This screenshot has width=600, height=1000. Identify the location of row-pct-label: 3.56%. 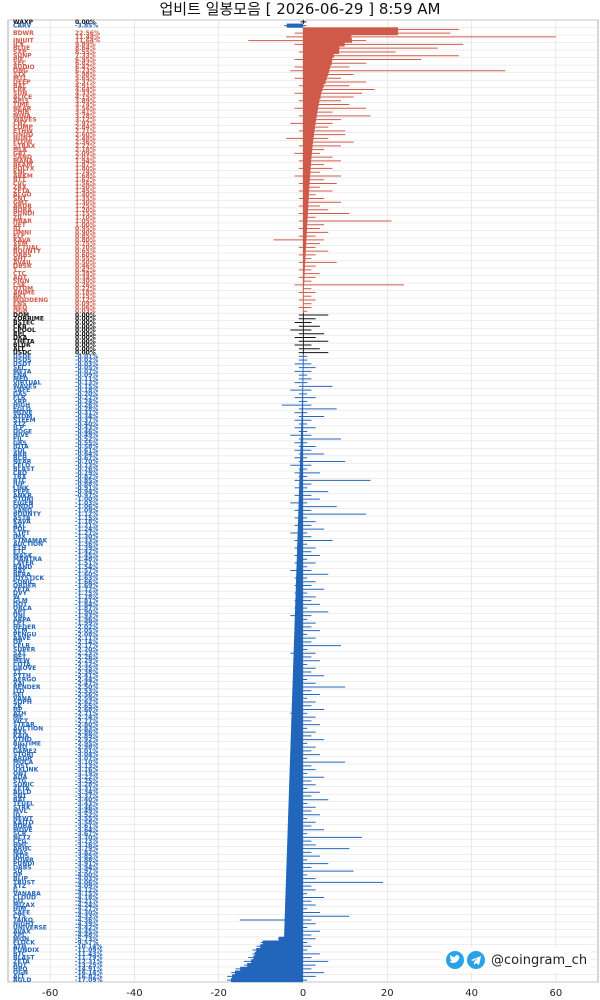
(85, 108).